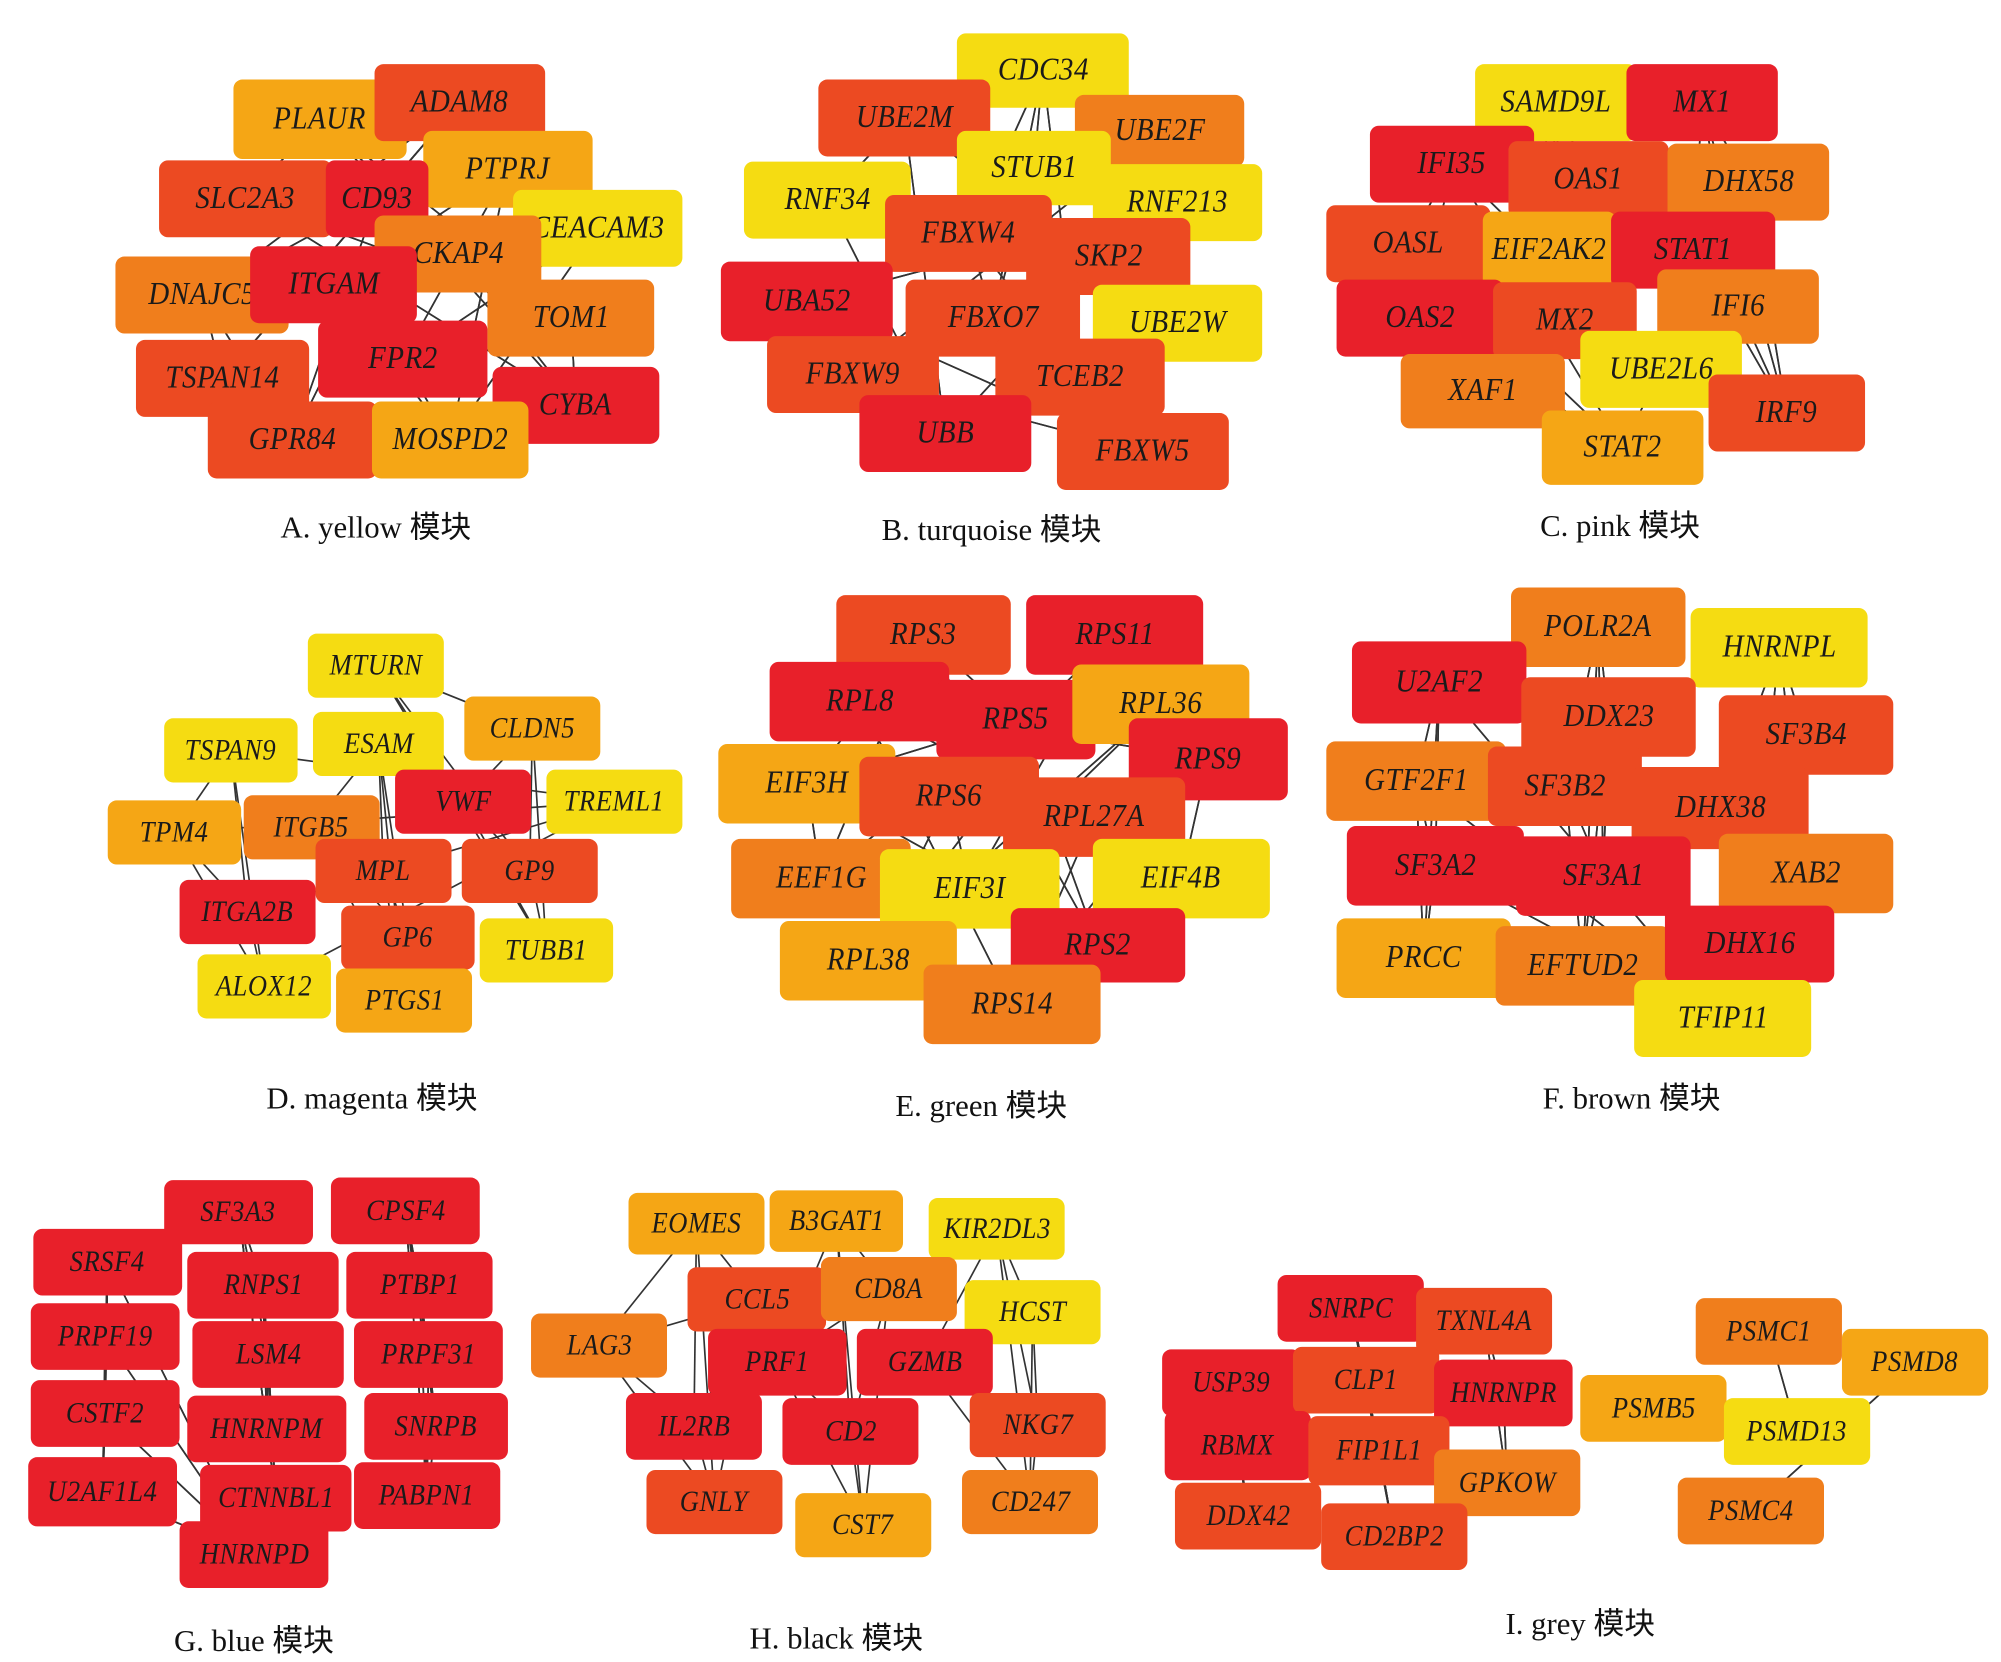  I want to click on gene-node: IL2RB, so click(693, 1426).